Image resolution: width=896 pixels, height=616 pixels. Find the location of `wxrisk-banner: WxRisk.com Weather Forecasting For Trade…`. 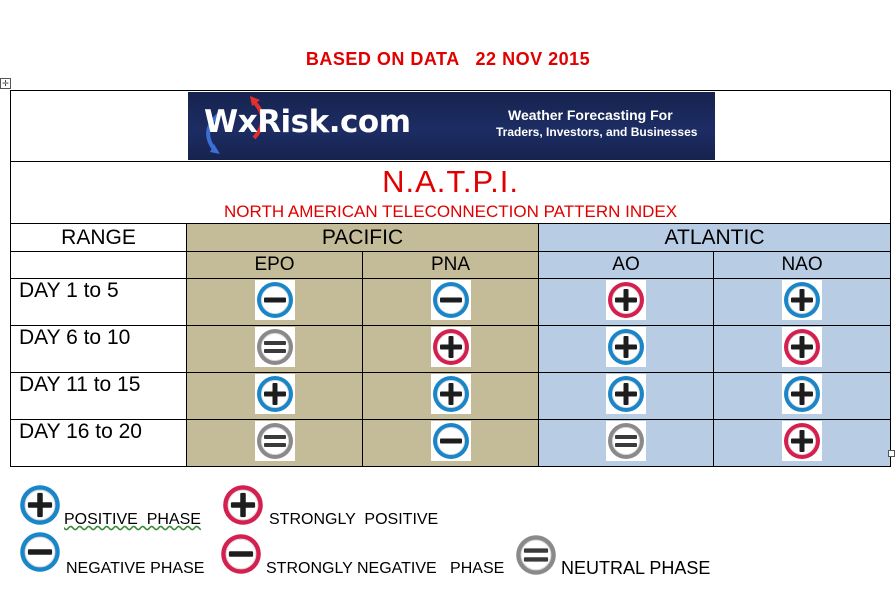

wxrisk-banner: WxRisk.com Weather Forecasting For Trade… is located at coordinates (451, 126).